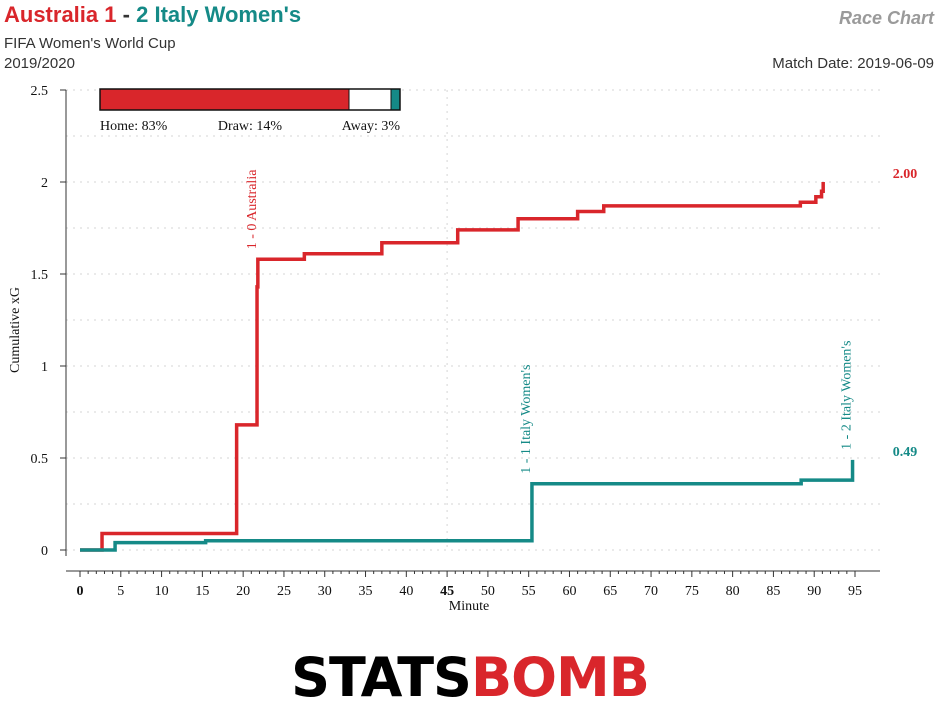  What do you see at coordinates (855, 591) in the screenshot?
I see `x-tick-label: 95` at bounding box center [855, 591].